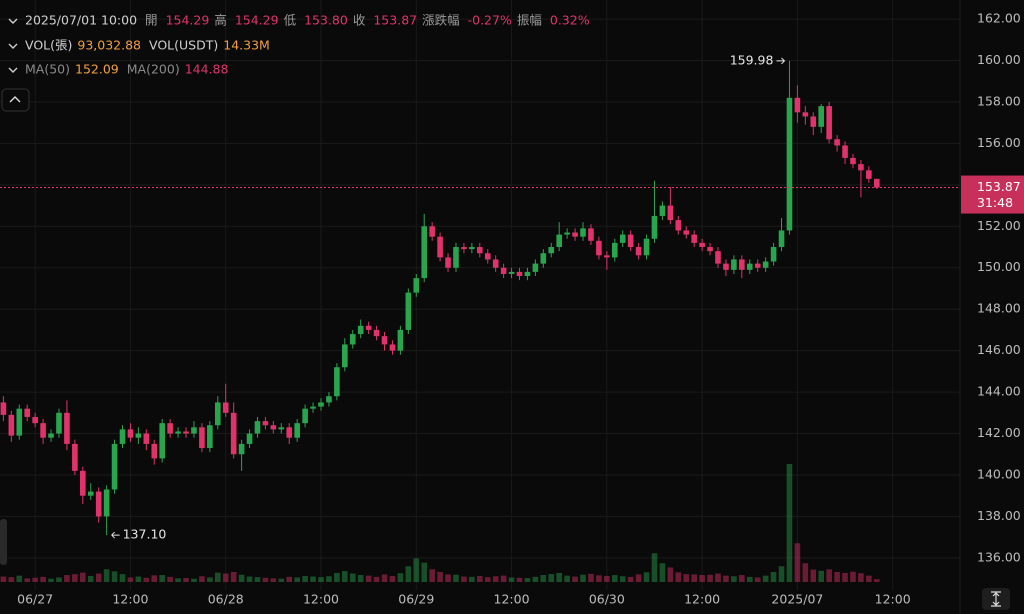 Image resolution: width=1024 pixels, height=614 pixels. Describe the element at coordinates (416, 599) in the screenshot. I see `x-tick-label: 06/29` at that location.